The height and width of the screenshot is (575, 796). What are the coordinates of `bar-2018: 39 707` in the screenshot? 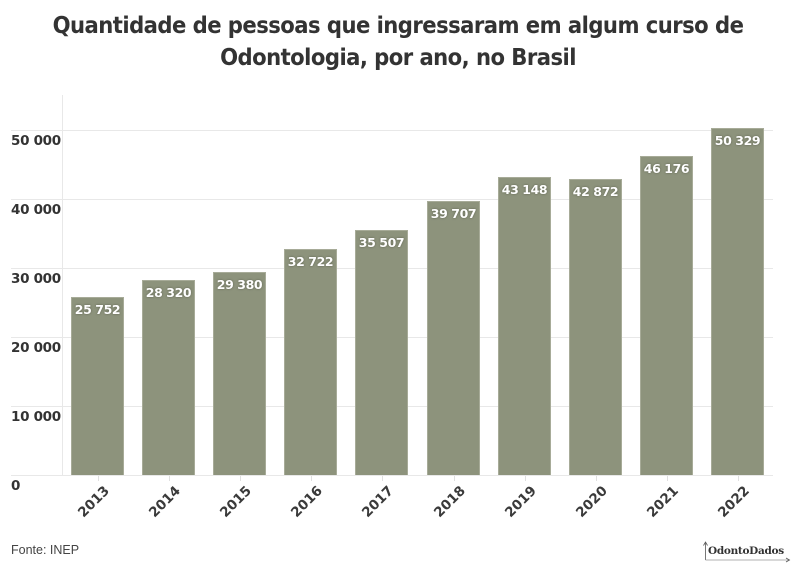 It's located at (453, 338).